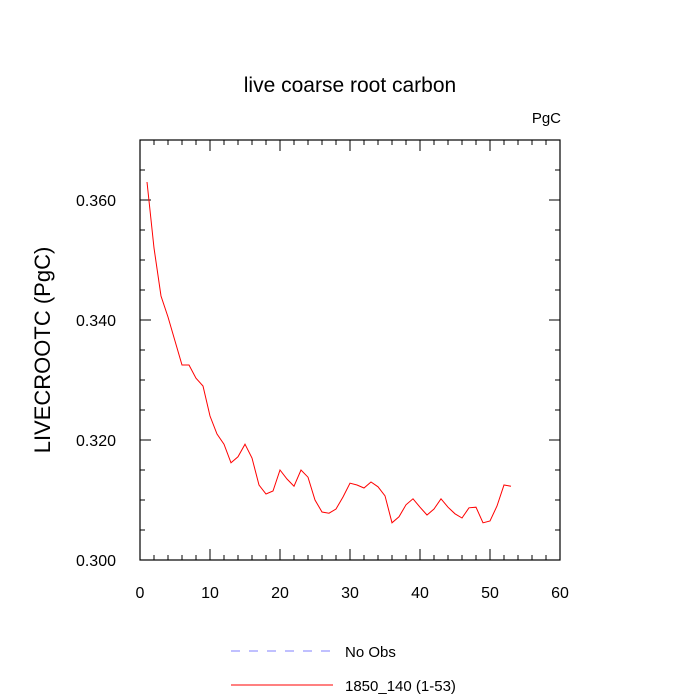 The width and height of the screenshot is (700, 700). I want to click on x-tick-label: 50, so click(490, 593).